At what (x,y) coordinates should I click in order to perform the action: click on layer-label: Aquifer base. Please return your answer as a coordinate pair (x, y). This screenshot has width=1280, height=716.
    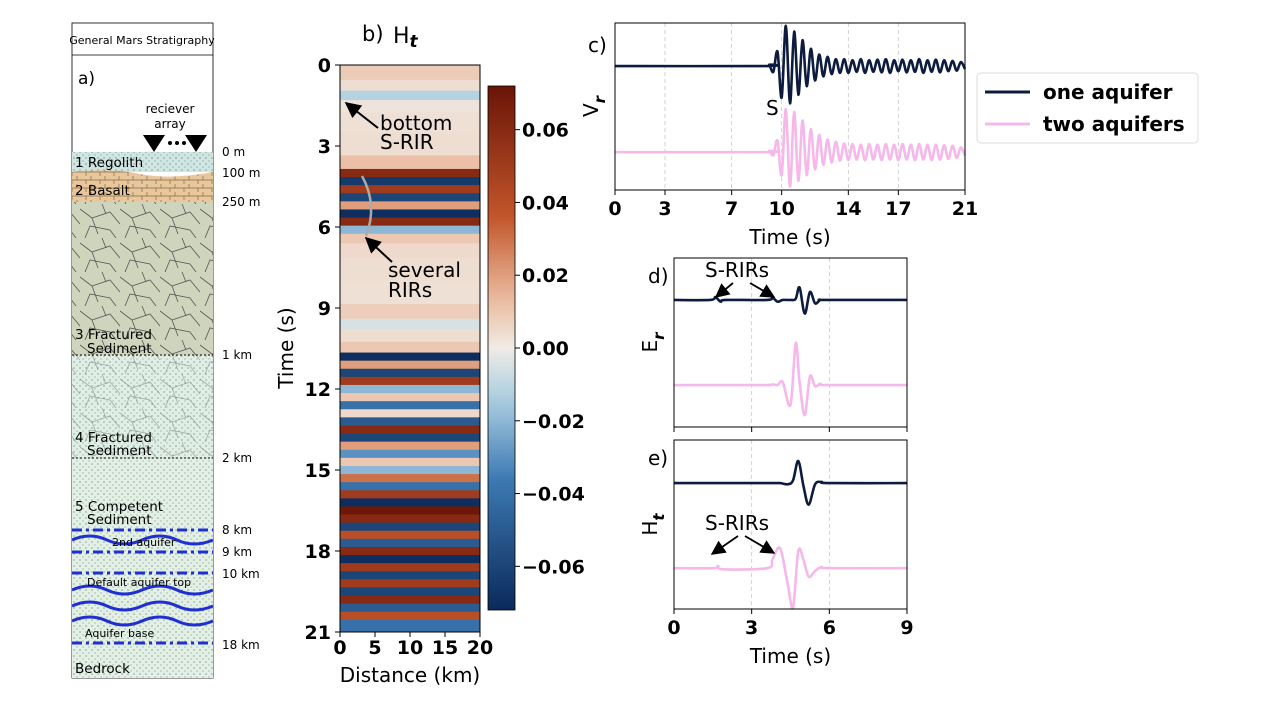
    Looking at the image, I should click on (119, 633).